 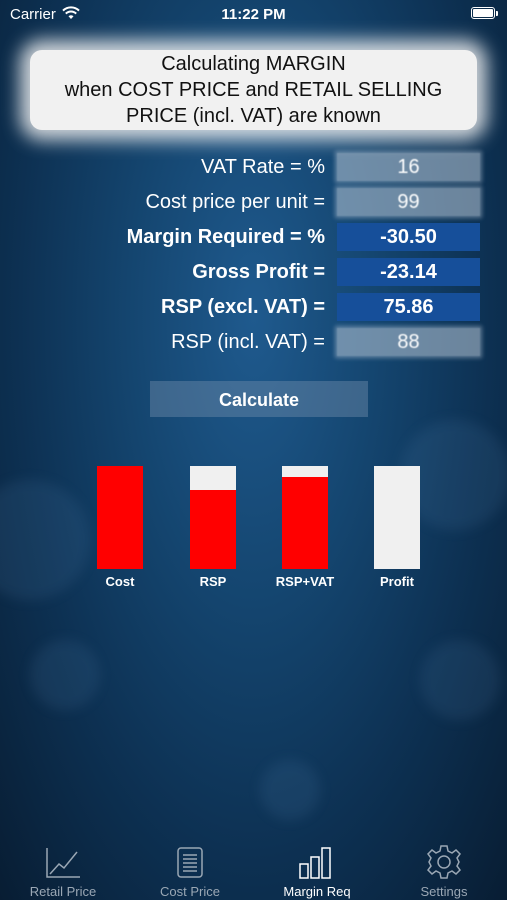 I want to click on tab-settings: Settings, so click(x=444, y=869).